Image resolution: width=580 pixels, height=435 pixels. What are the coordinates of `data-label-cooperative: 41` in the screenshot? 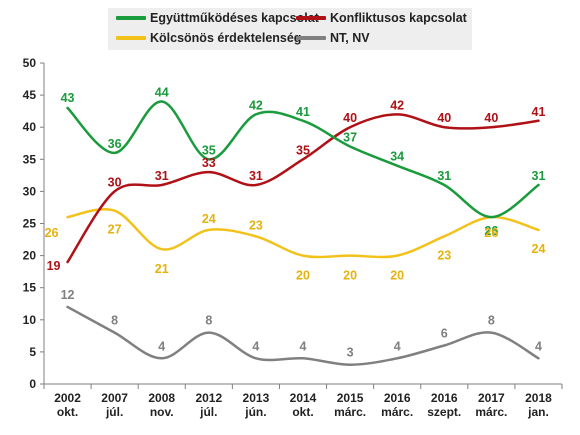 It's located at (303, 112).